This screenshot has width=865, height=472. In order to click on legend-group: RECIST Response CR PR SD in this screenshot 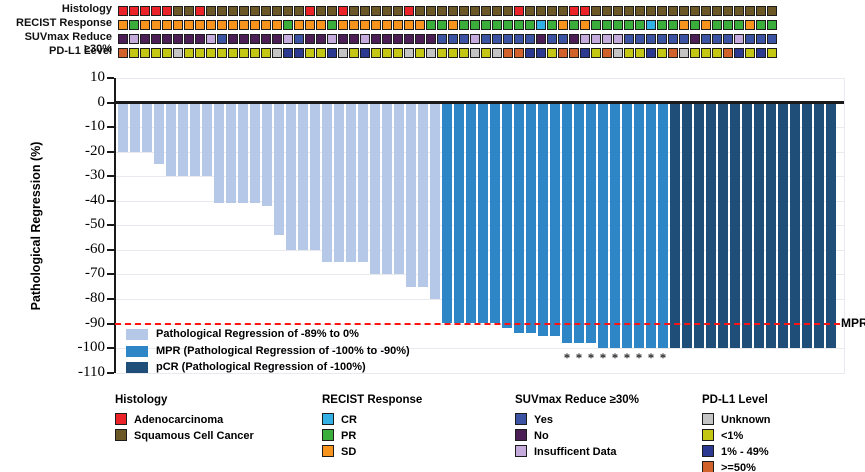, I will do `click(372, 426)`.